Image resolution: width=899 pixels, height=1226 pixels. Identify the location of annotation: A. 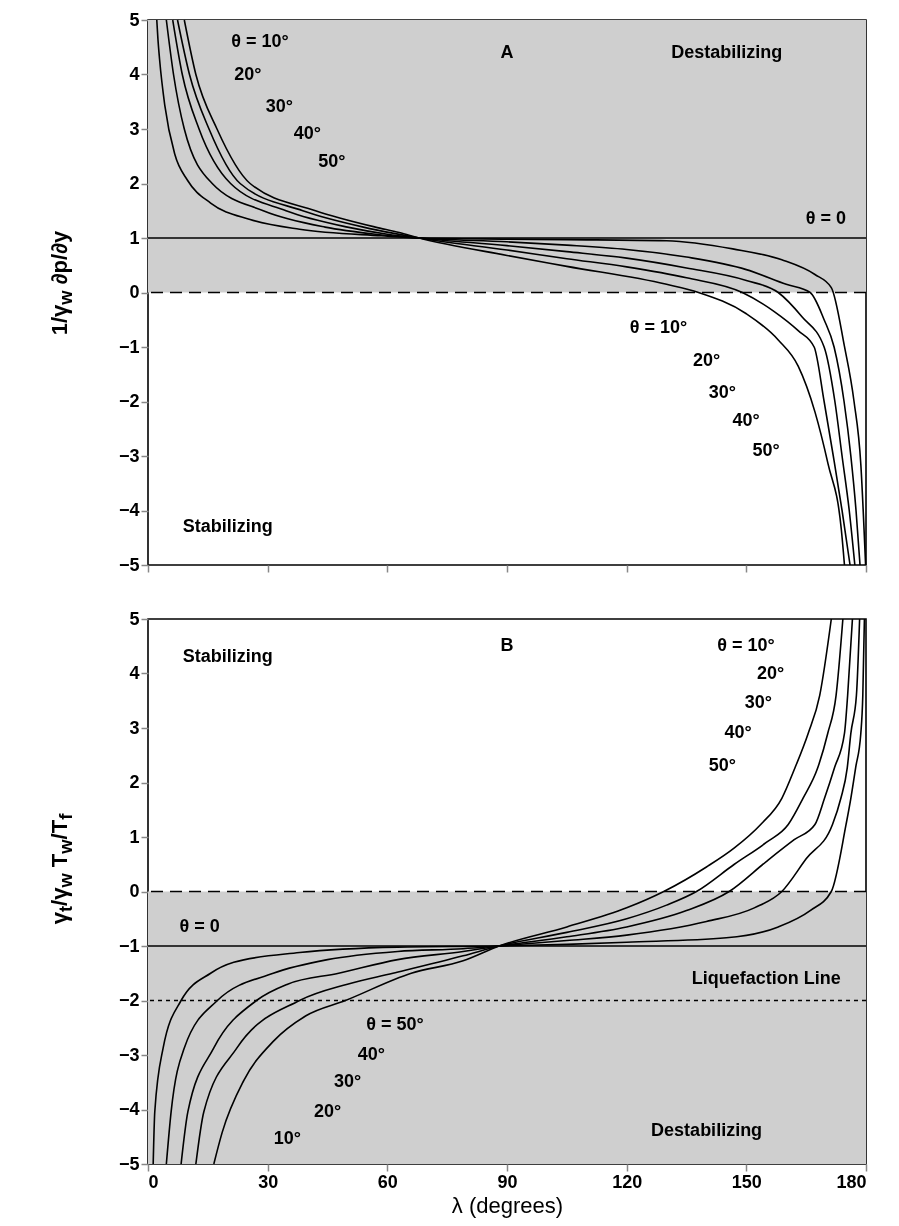
(507, 51).